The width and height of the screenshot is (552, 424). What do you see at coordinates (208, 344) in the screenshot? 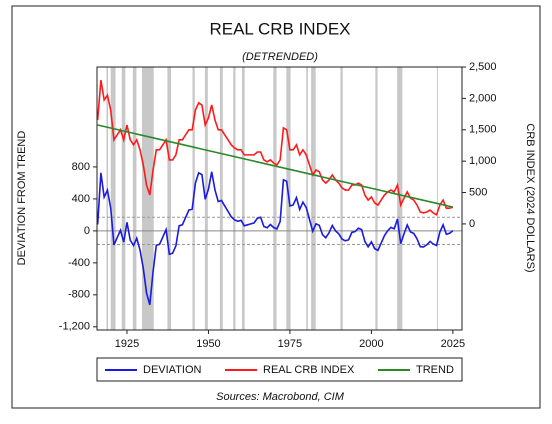
I see `x-tick-label: 1950` at bounding box center [208, 344].